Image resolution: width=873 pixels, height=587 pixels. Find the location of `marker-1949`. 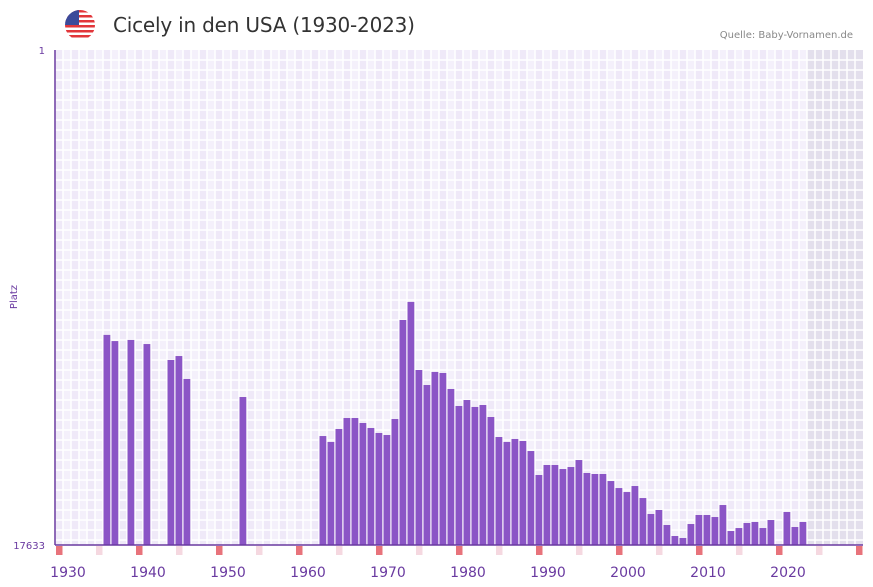

marker-1949 is located at coordinates (219, 550).